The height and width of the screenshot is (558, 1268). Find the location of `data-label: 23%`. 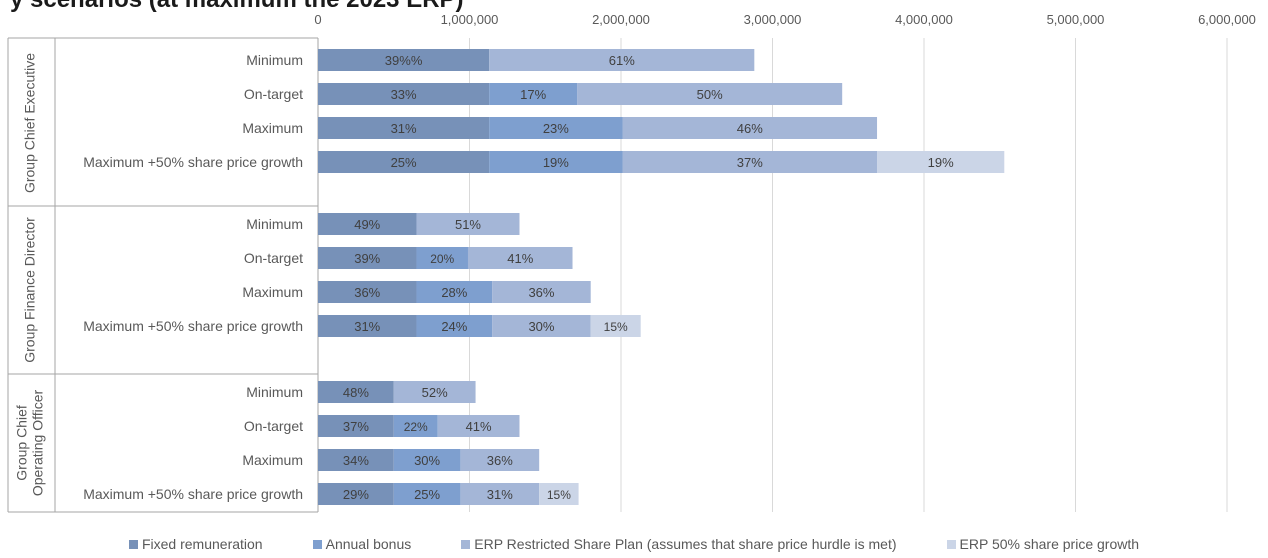

data-label: 23% is located at coordinates (556, 128).